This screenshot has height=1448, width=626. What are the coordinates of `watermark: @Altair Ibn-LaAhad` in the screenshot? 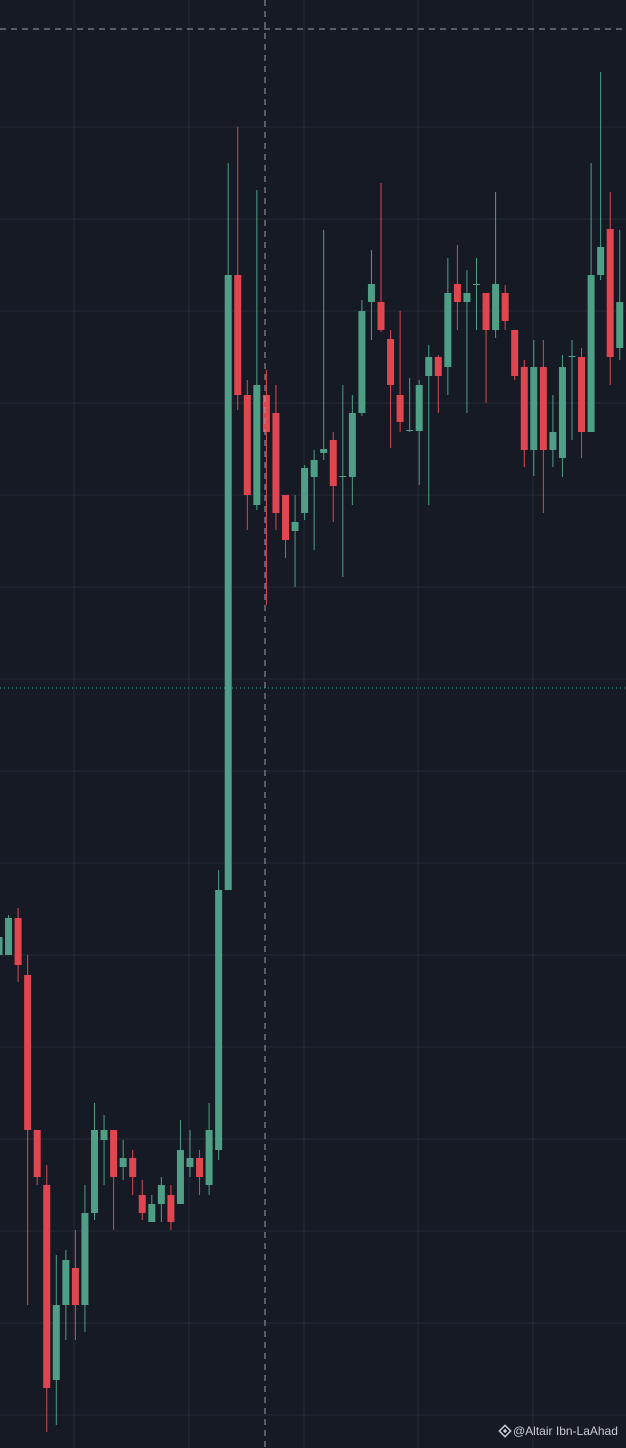 It's located at (558, 1431).